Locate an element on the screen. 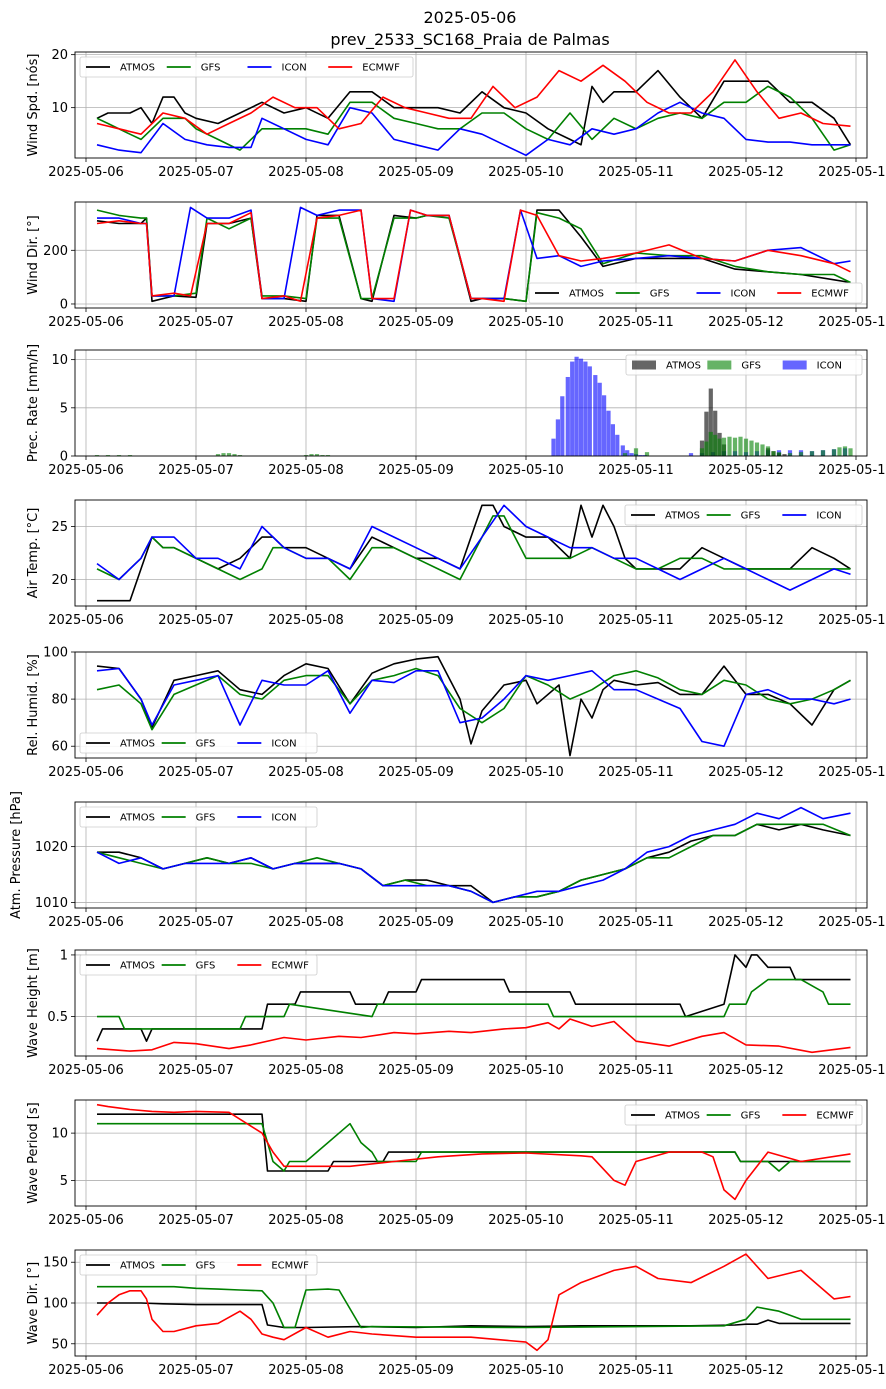 The height and width of the screenshot is (1389, 886). y-tick-label: 50 is located at coordinates (59, 1344).